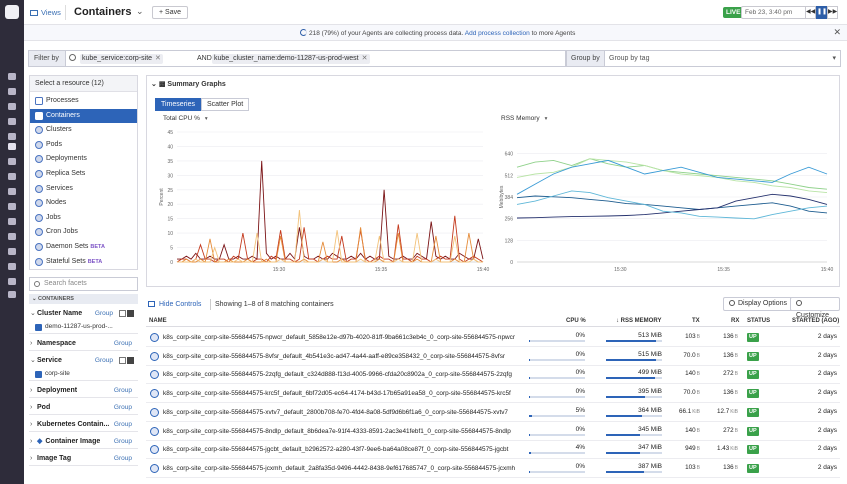  Describe the element at coordinates (497, 33) in the screenshot. I see `add-process-collection-link: Add process collection` at that location.